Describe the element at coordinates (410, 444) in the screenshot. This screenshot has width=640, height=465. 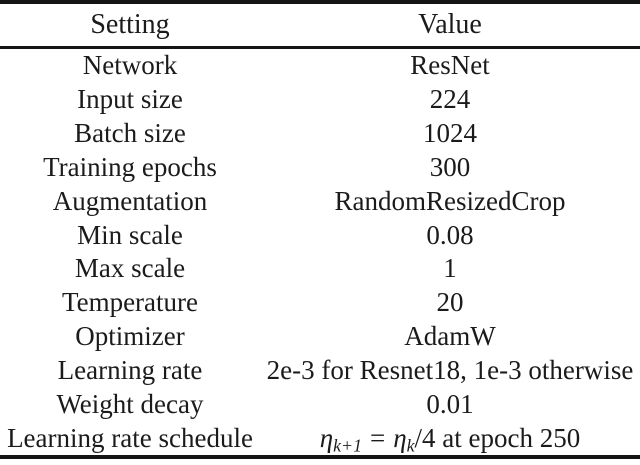
I see `subscript-k: k` at that location.